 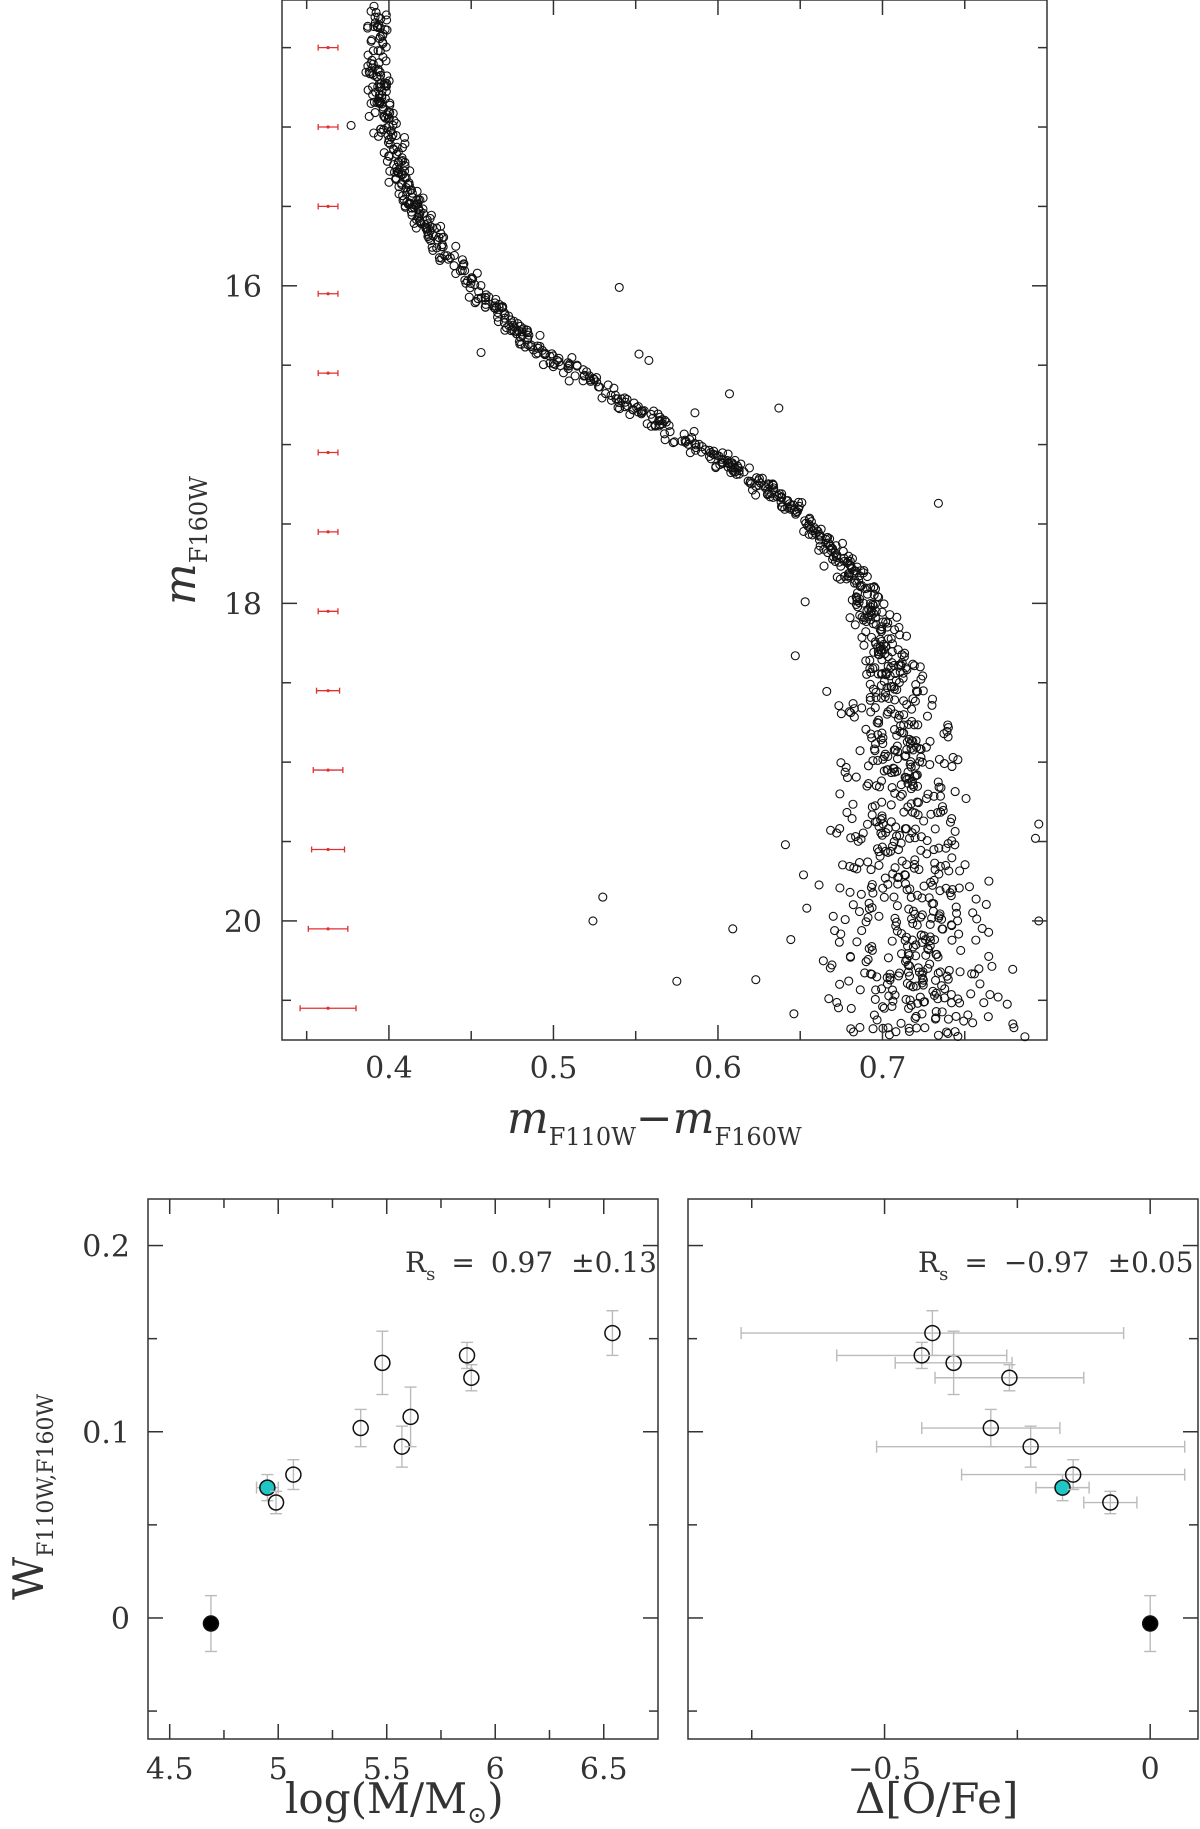 I want to click on x-tick-label: 6, so click(x=495, y=1769).